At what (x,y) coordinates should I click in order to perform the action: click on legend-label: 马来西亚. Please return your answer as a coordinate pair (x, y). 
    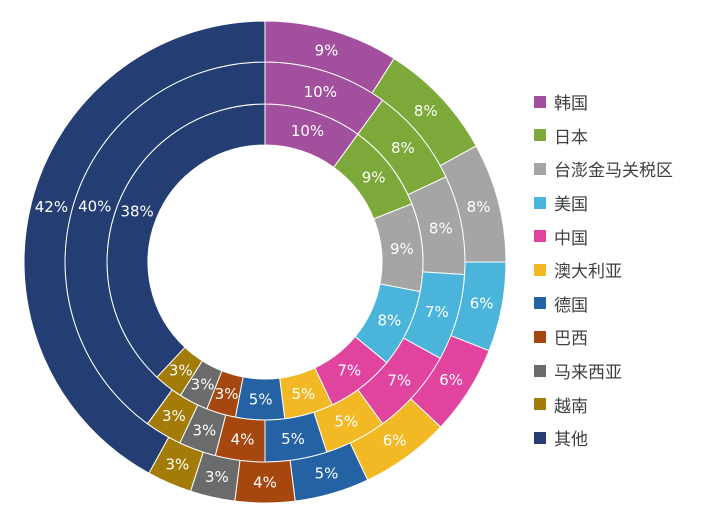
    Looking at the image, I should click on (588, 373).